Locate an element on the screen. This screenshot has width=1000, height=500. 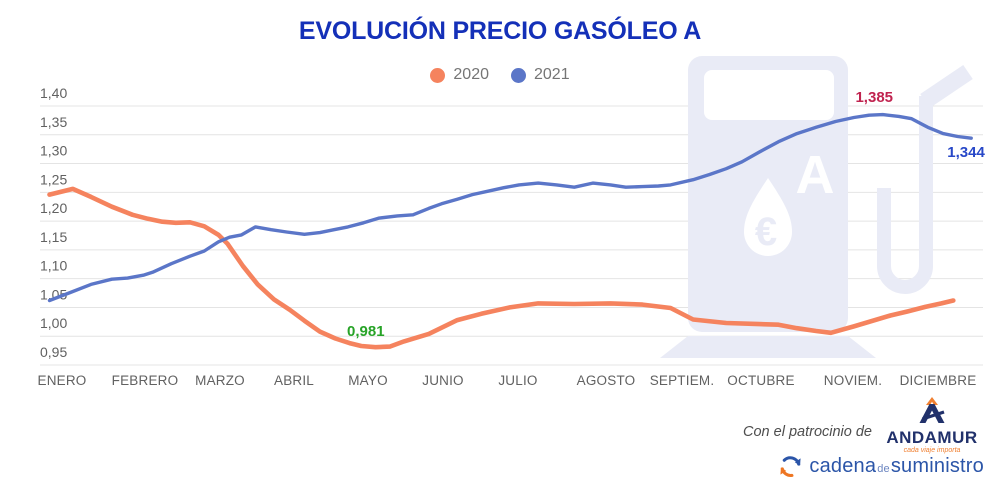
andamur-a-icon is located at coordinates (932, 410).